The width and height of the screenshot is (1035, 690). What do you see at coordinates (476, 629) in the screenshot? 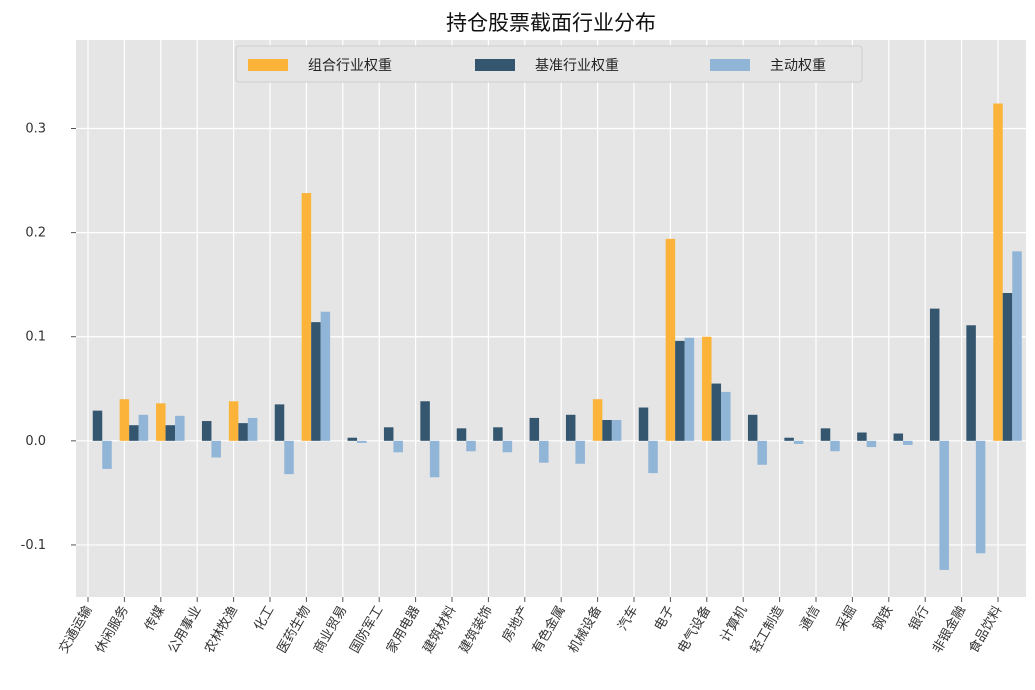
I see `category-label: 建筑装饰` at bounding box center [476, 629].